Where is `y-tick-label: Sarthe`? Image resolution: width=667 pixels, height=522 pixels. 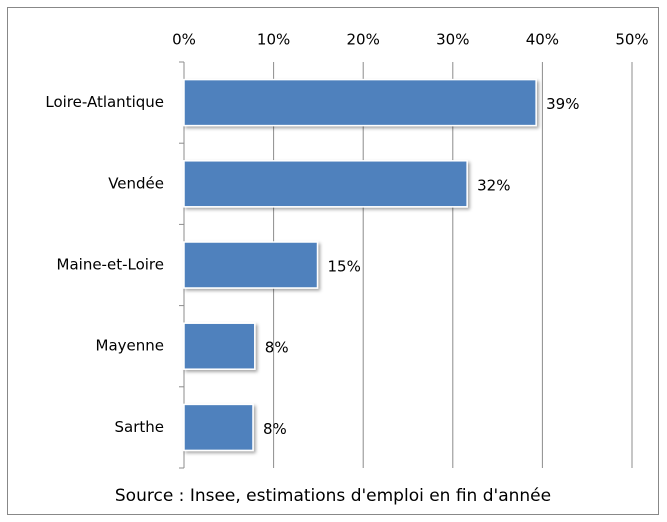 y-tick-label: Sarthe is located at coordinates (140, 427).